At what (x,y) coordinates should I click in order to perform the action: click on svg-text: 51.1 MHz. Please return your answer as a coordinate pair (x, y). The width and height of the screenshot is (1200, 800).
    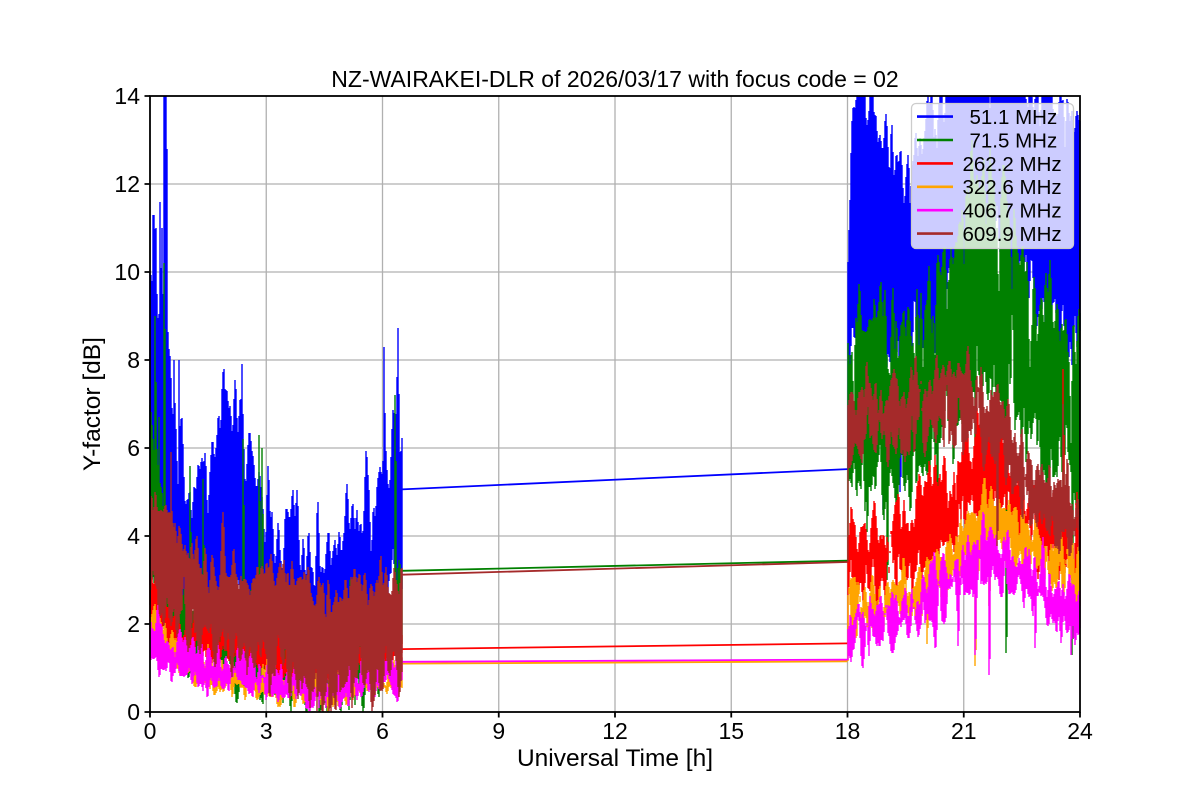
    Looking at the image, I should click on (1014, 117).